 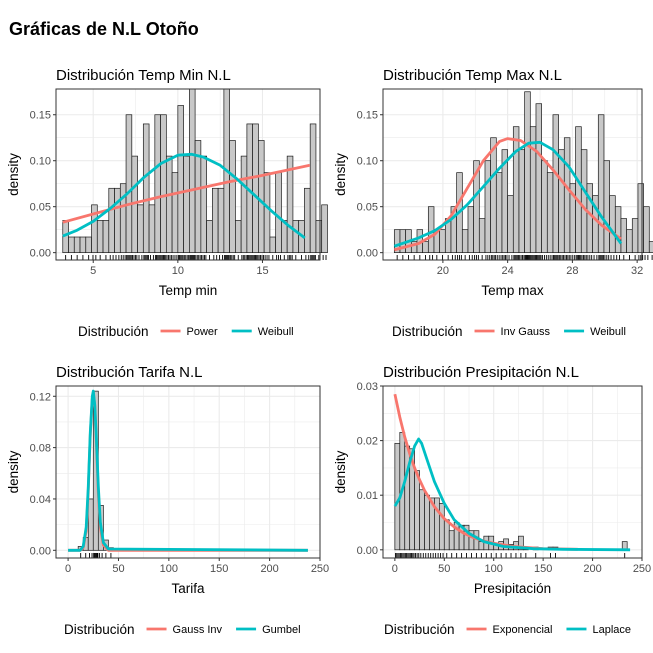 I want to click on x-tick-label: 50, so click(x=118, y=569).